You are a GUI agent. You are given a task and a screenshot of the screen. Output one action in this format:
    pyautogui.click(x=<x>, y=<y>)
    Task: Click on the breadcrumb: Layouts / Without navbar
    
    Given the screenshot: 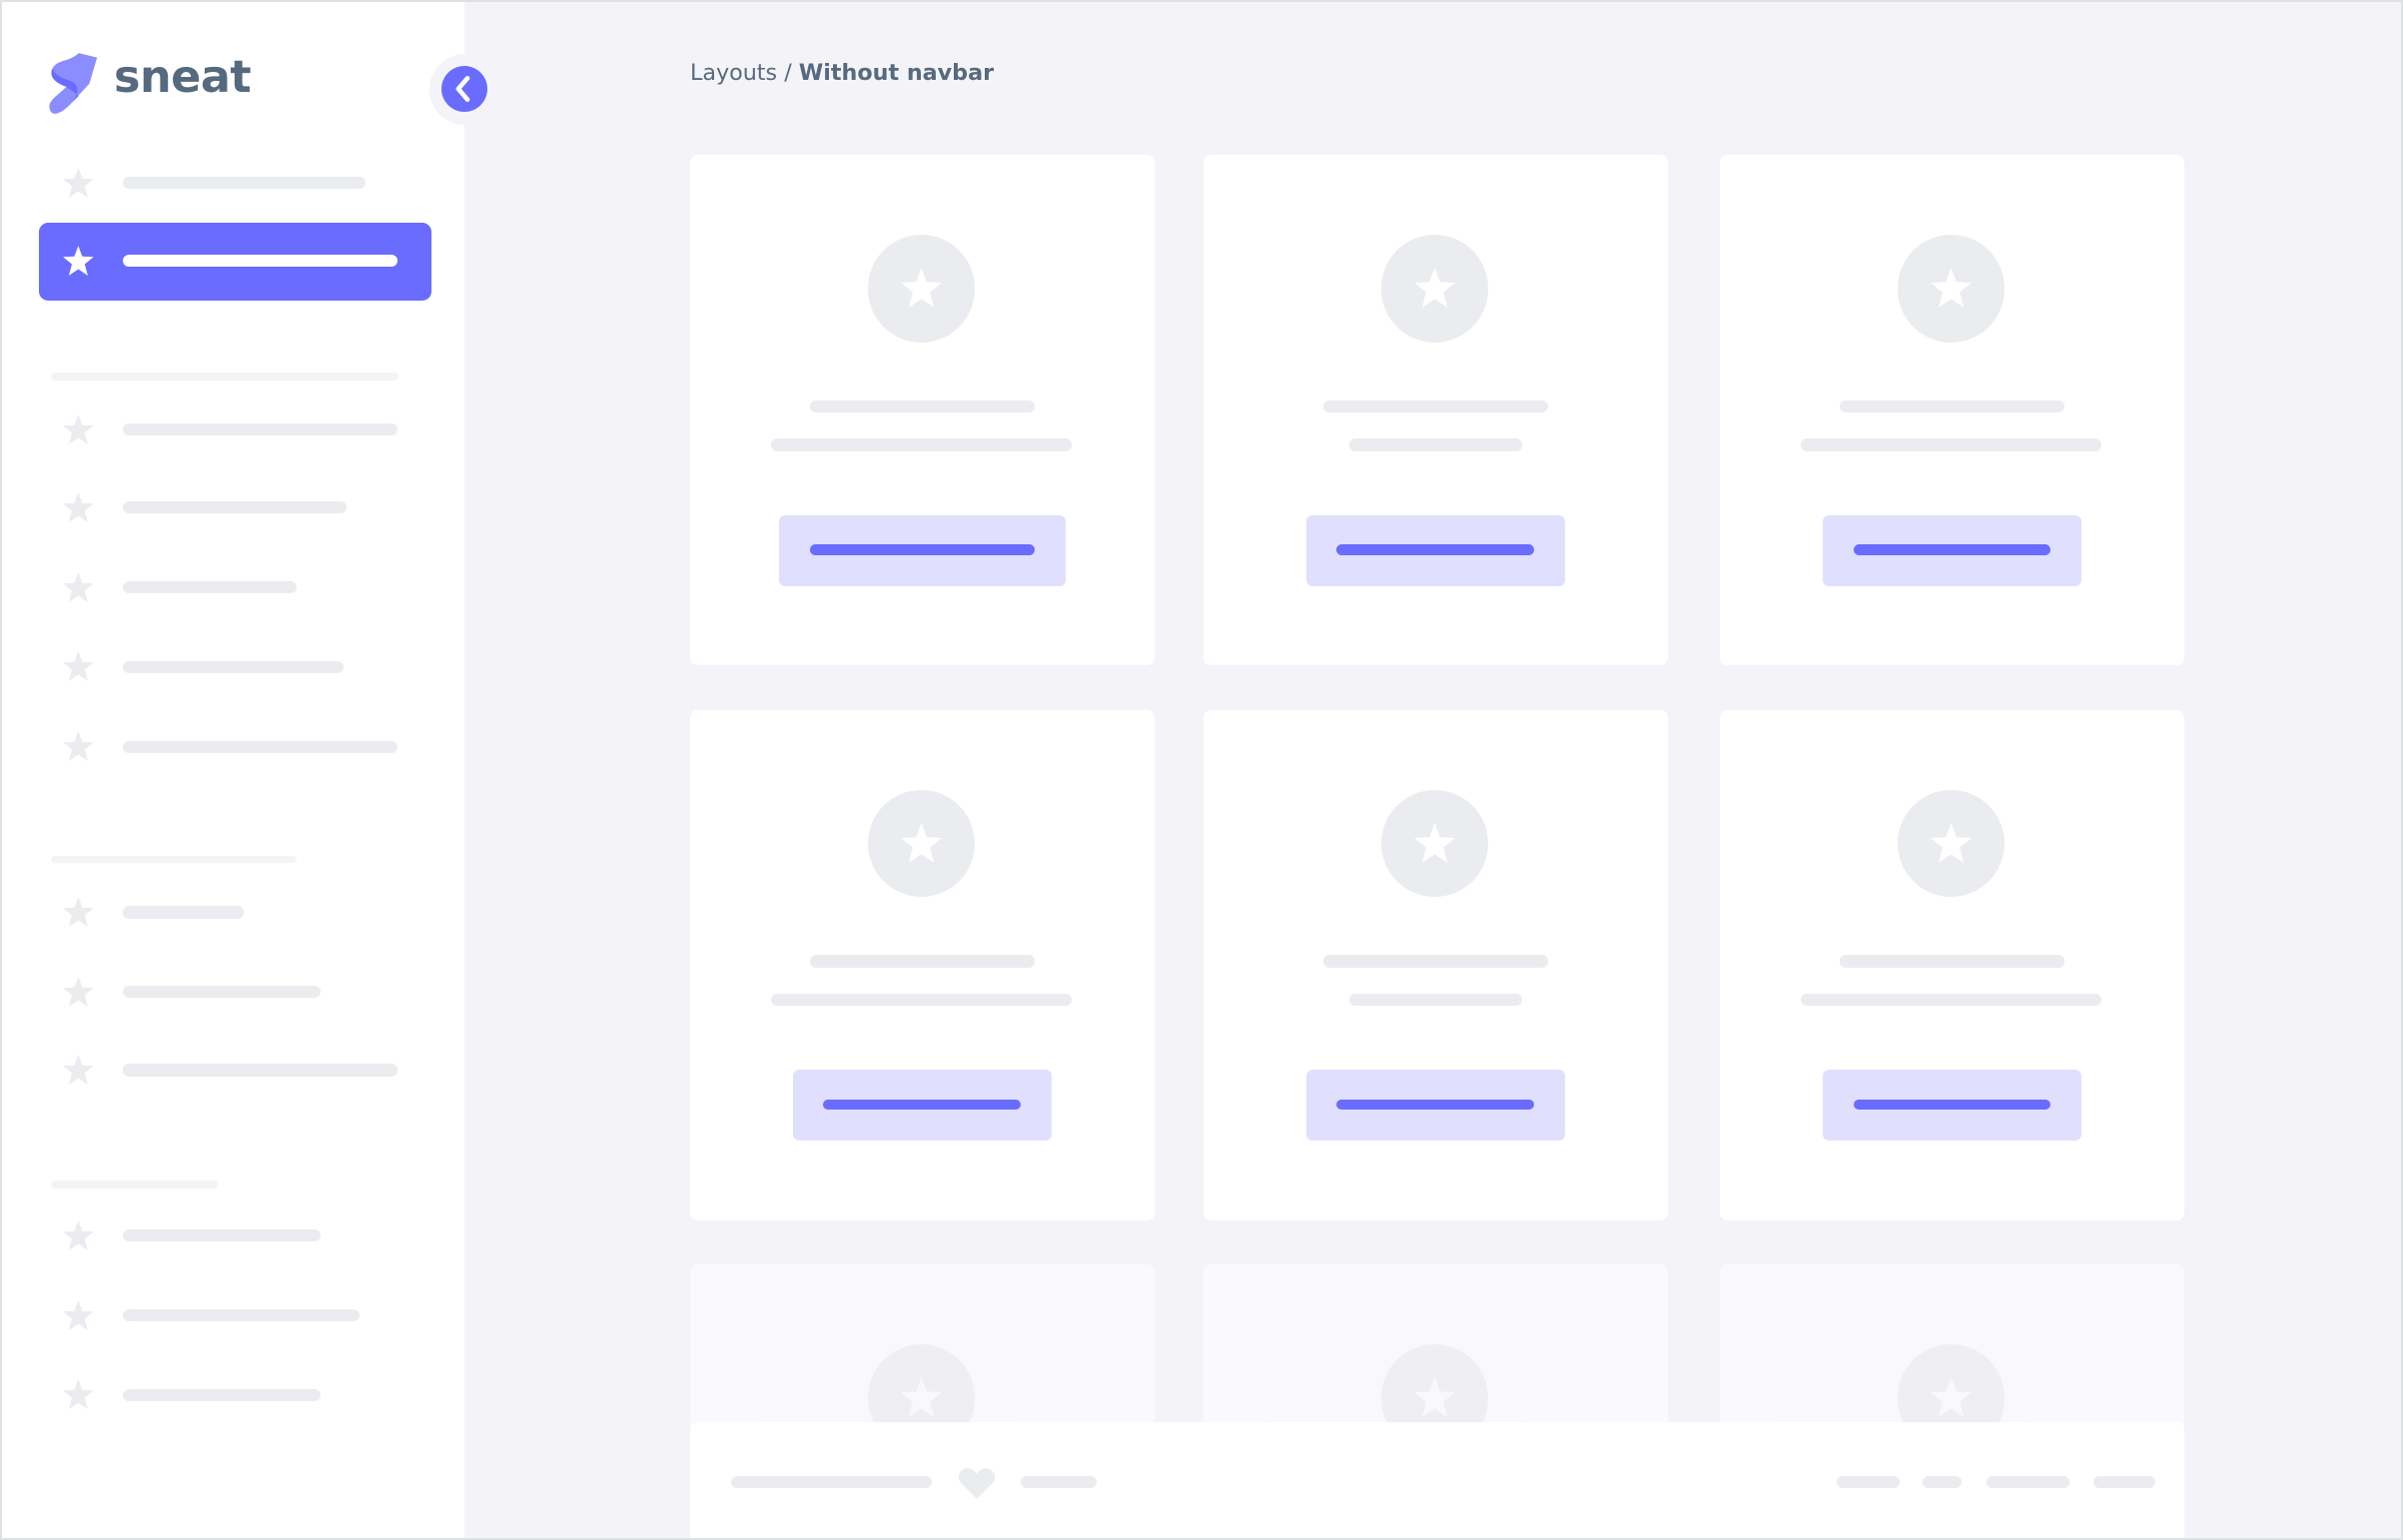 What is the action you would take?
    pyautogui.click(x=842, y=73)
    